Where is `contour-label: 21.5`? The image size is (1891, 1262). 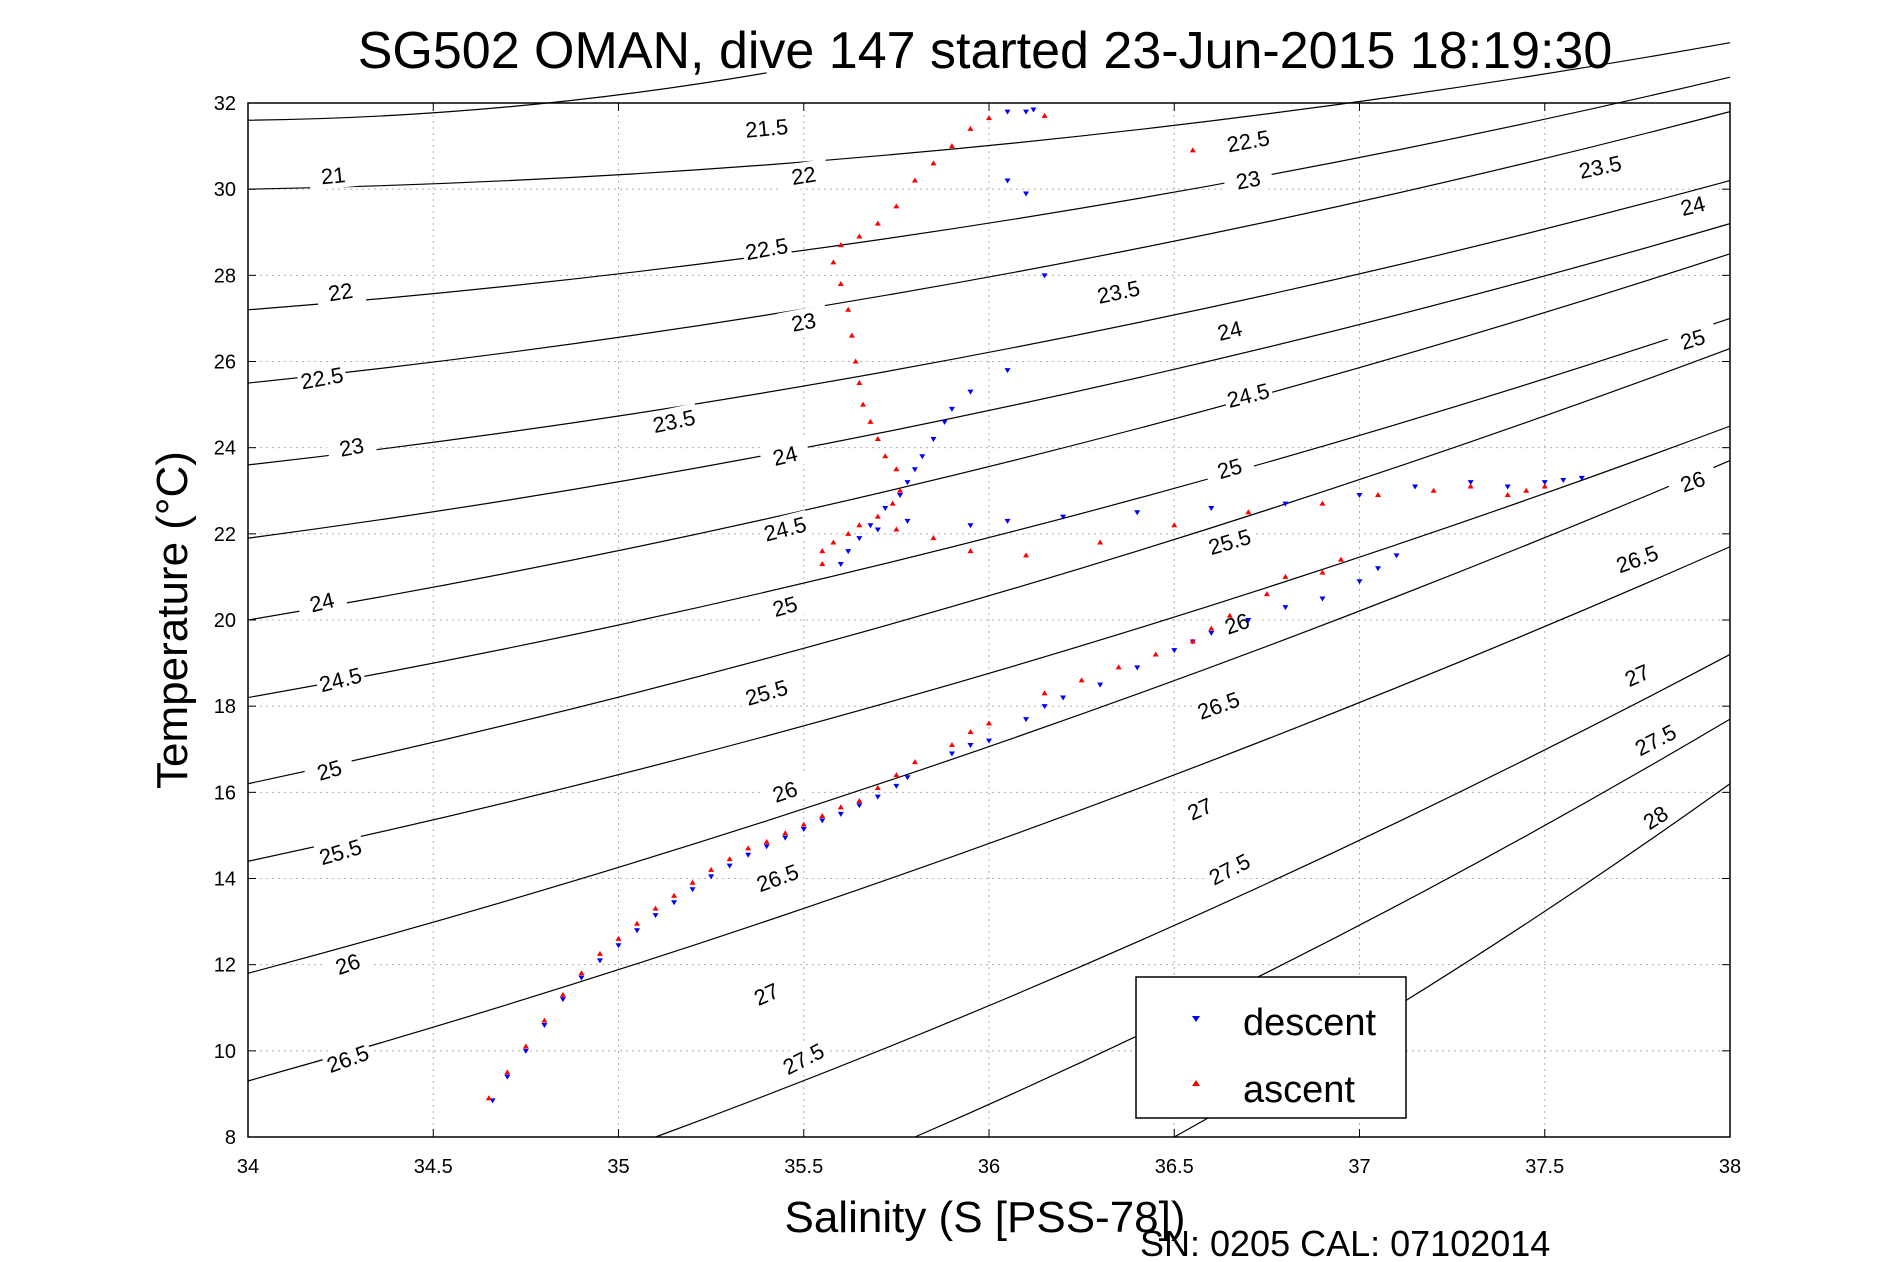
contour-label: 21.5 is located at coordinates (766, 128).